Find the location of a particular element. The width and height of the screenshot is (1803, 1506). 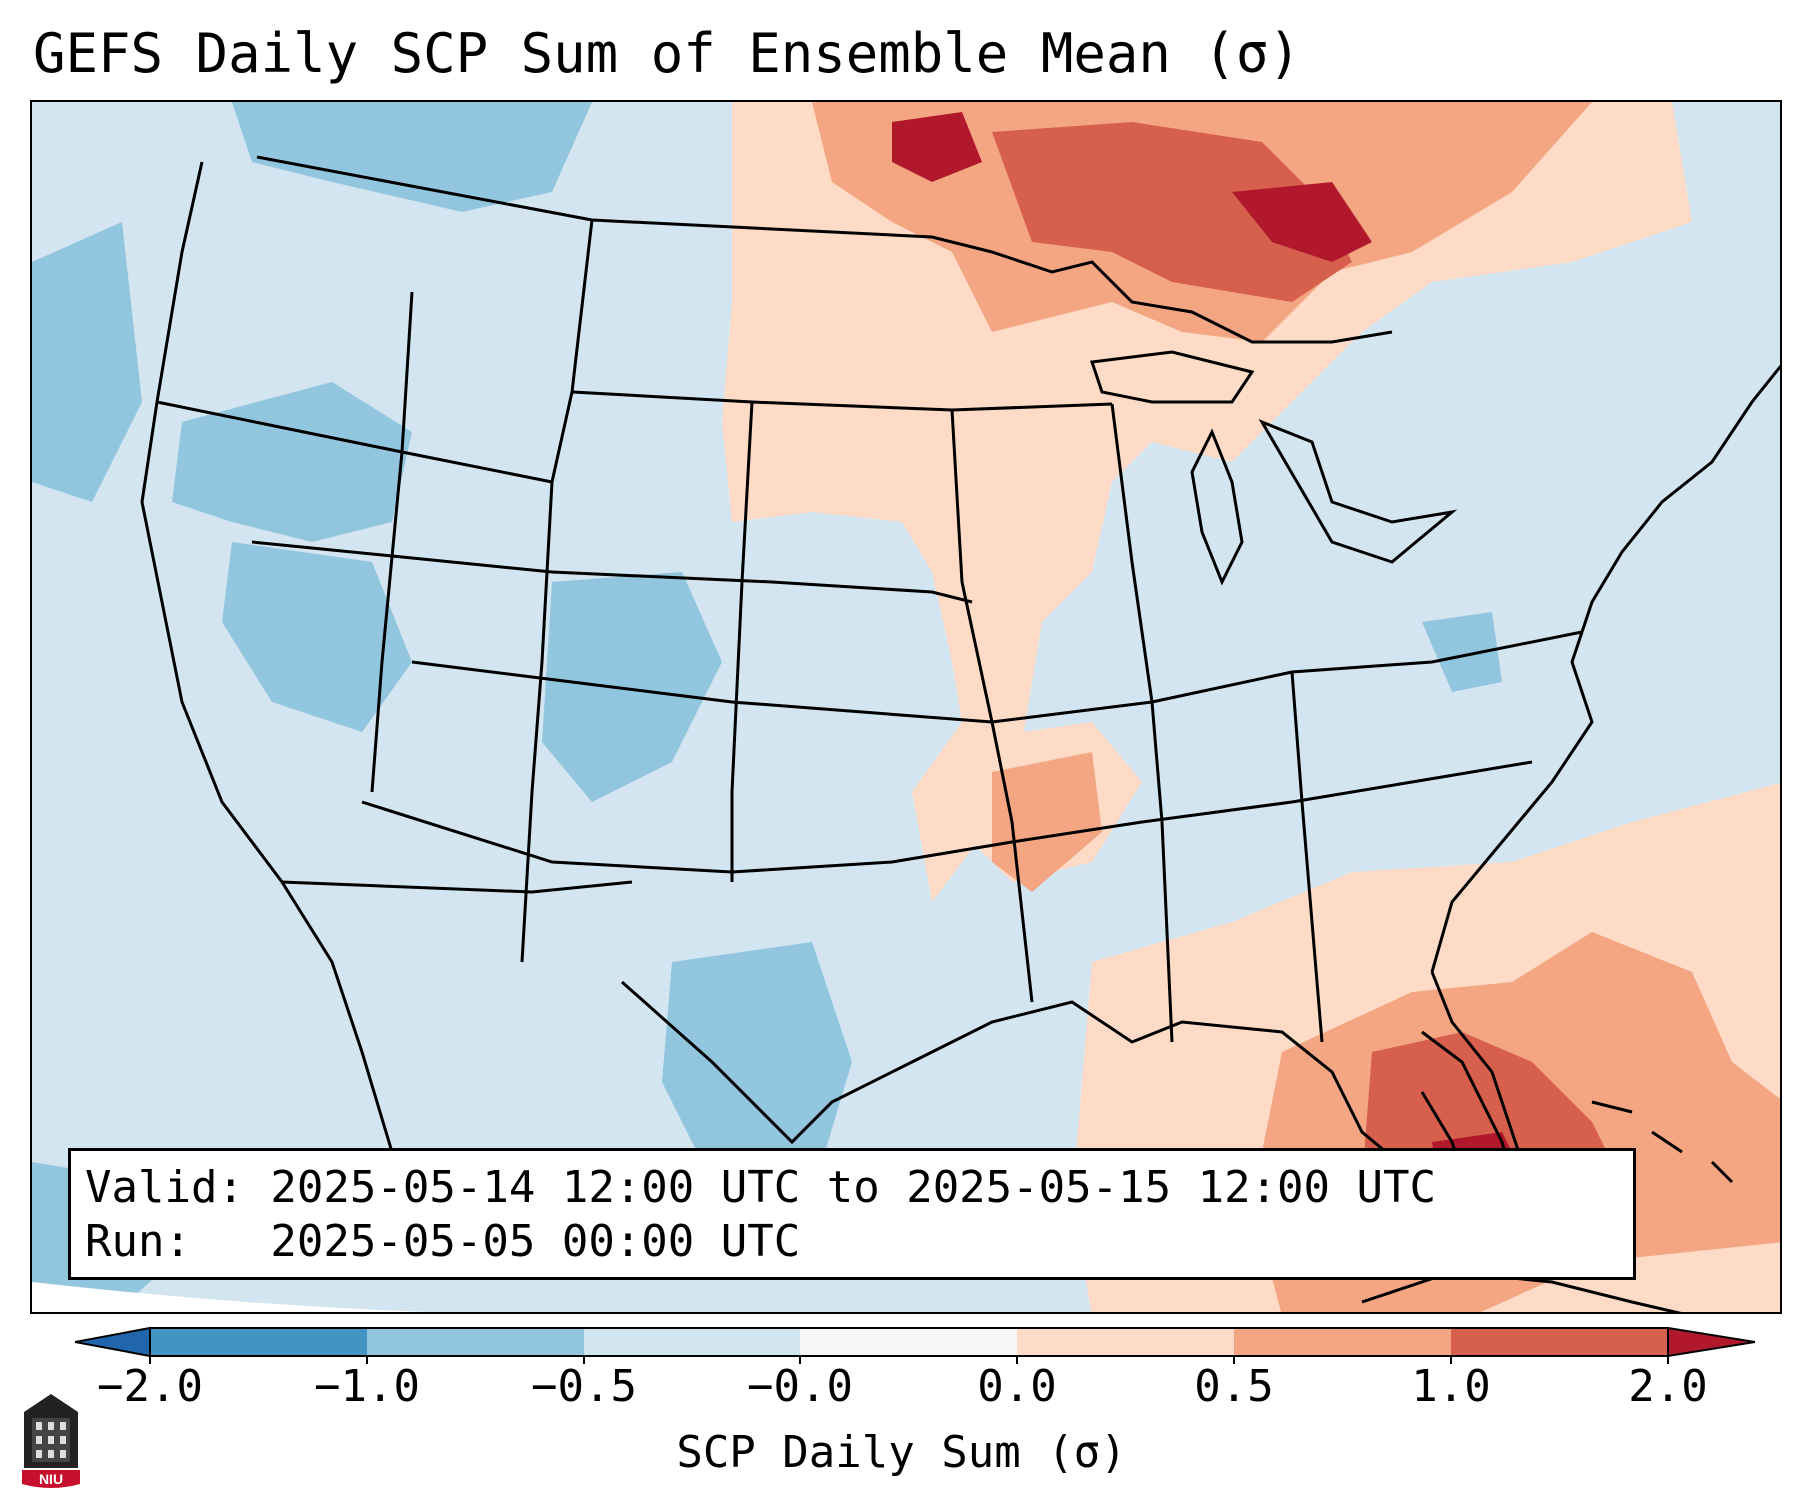

map-title: GEFS Daily SCP Sum of Ensemble Mean (σ) is located at coordinates (667, 53).